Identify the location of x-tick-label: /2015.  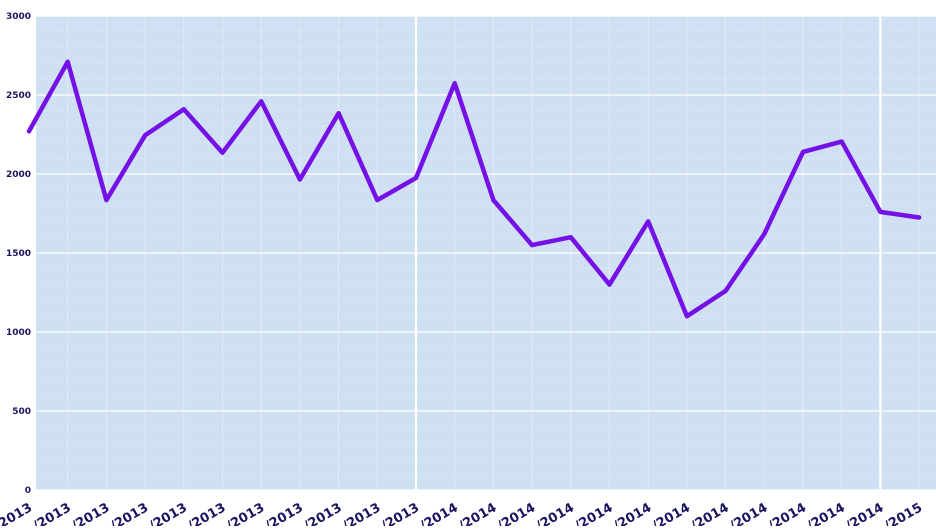
(903, 513).